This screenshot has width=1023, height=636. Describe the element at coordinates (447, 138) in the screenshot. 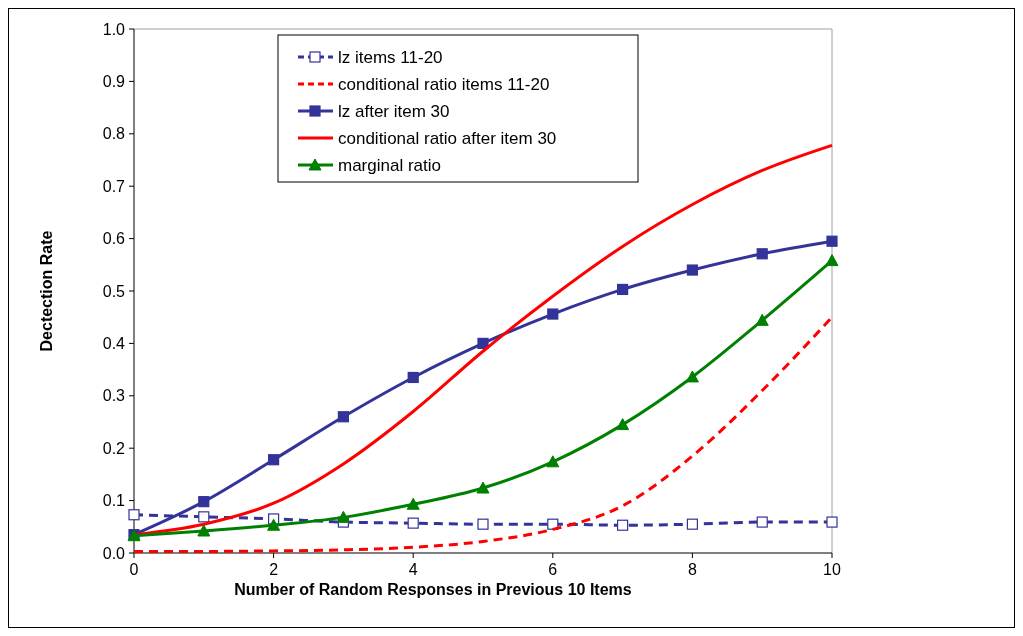

I see `legend-label: conditional ratio after item 30` at that location.